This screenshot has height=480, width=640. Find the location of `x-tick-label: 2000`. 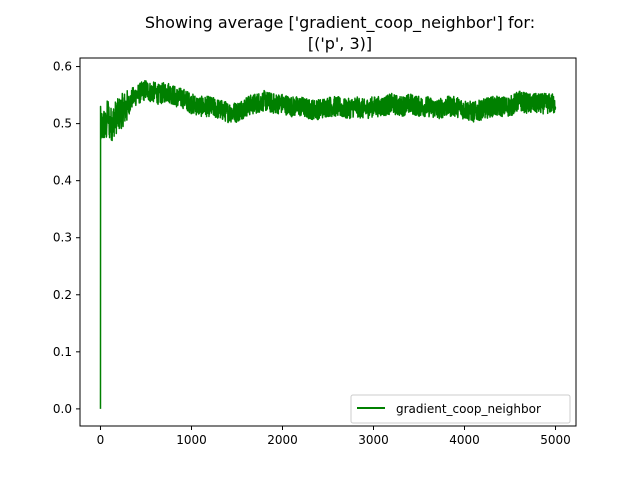

x-tick-label: 2000 is located at coordinates (282, 440).